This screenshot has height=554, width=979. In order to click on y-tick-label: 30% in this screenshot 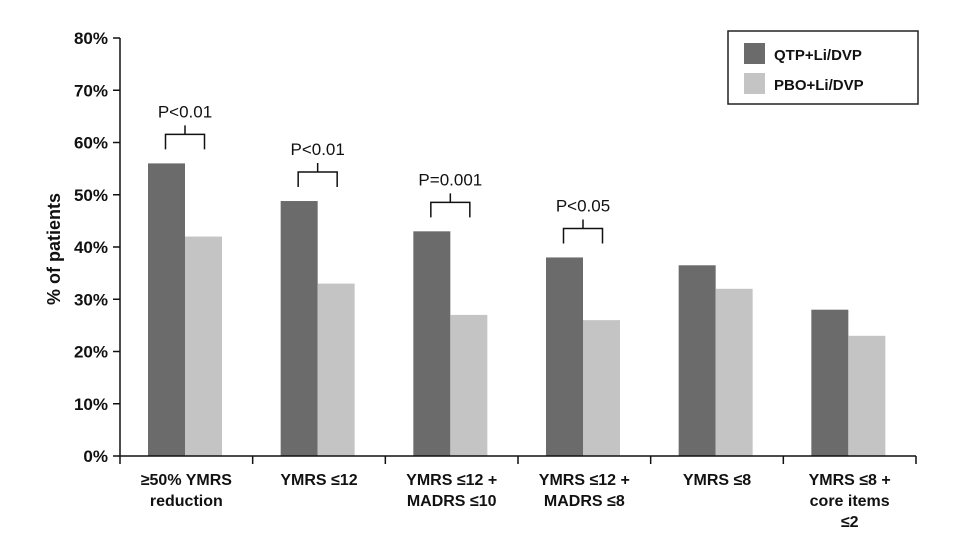, I will do `click(91, 299)`.